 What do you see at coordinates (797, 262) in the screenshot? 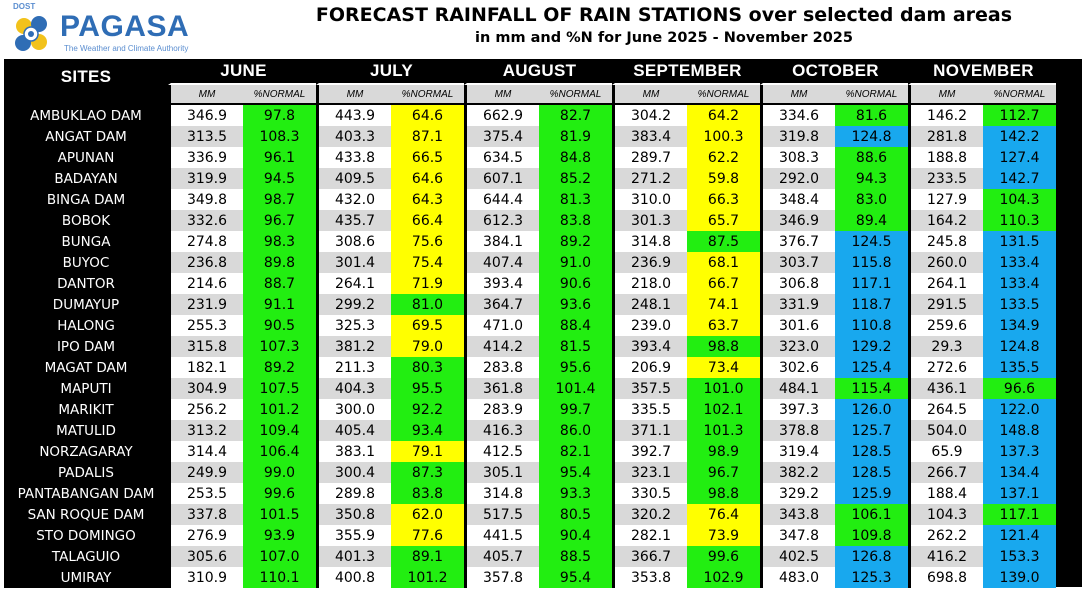
I see `rainfall-mm-cell: 303.7` at bounding box center [797, 262].